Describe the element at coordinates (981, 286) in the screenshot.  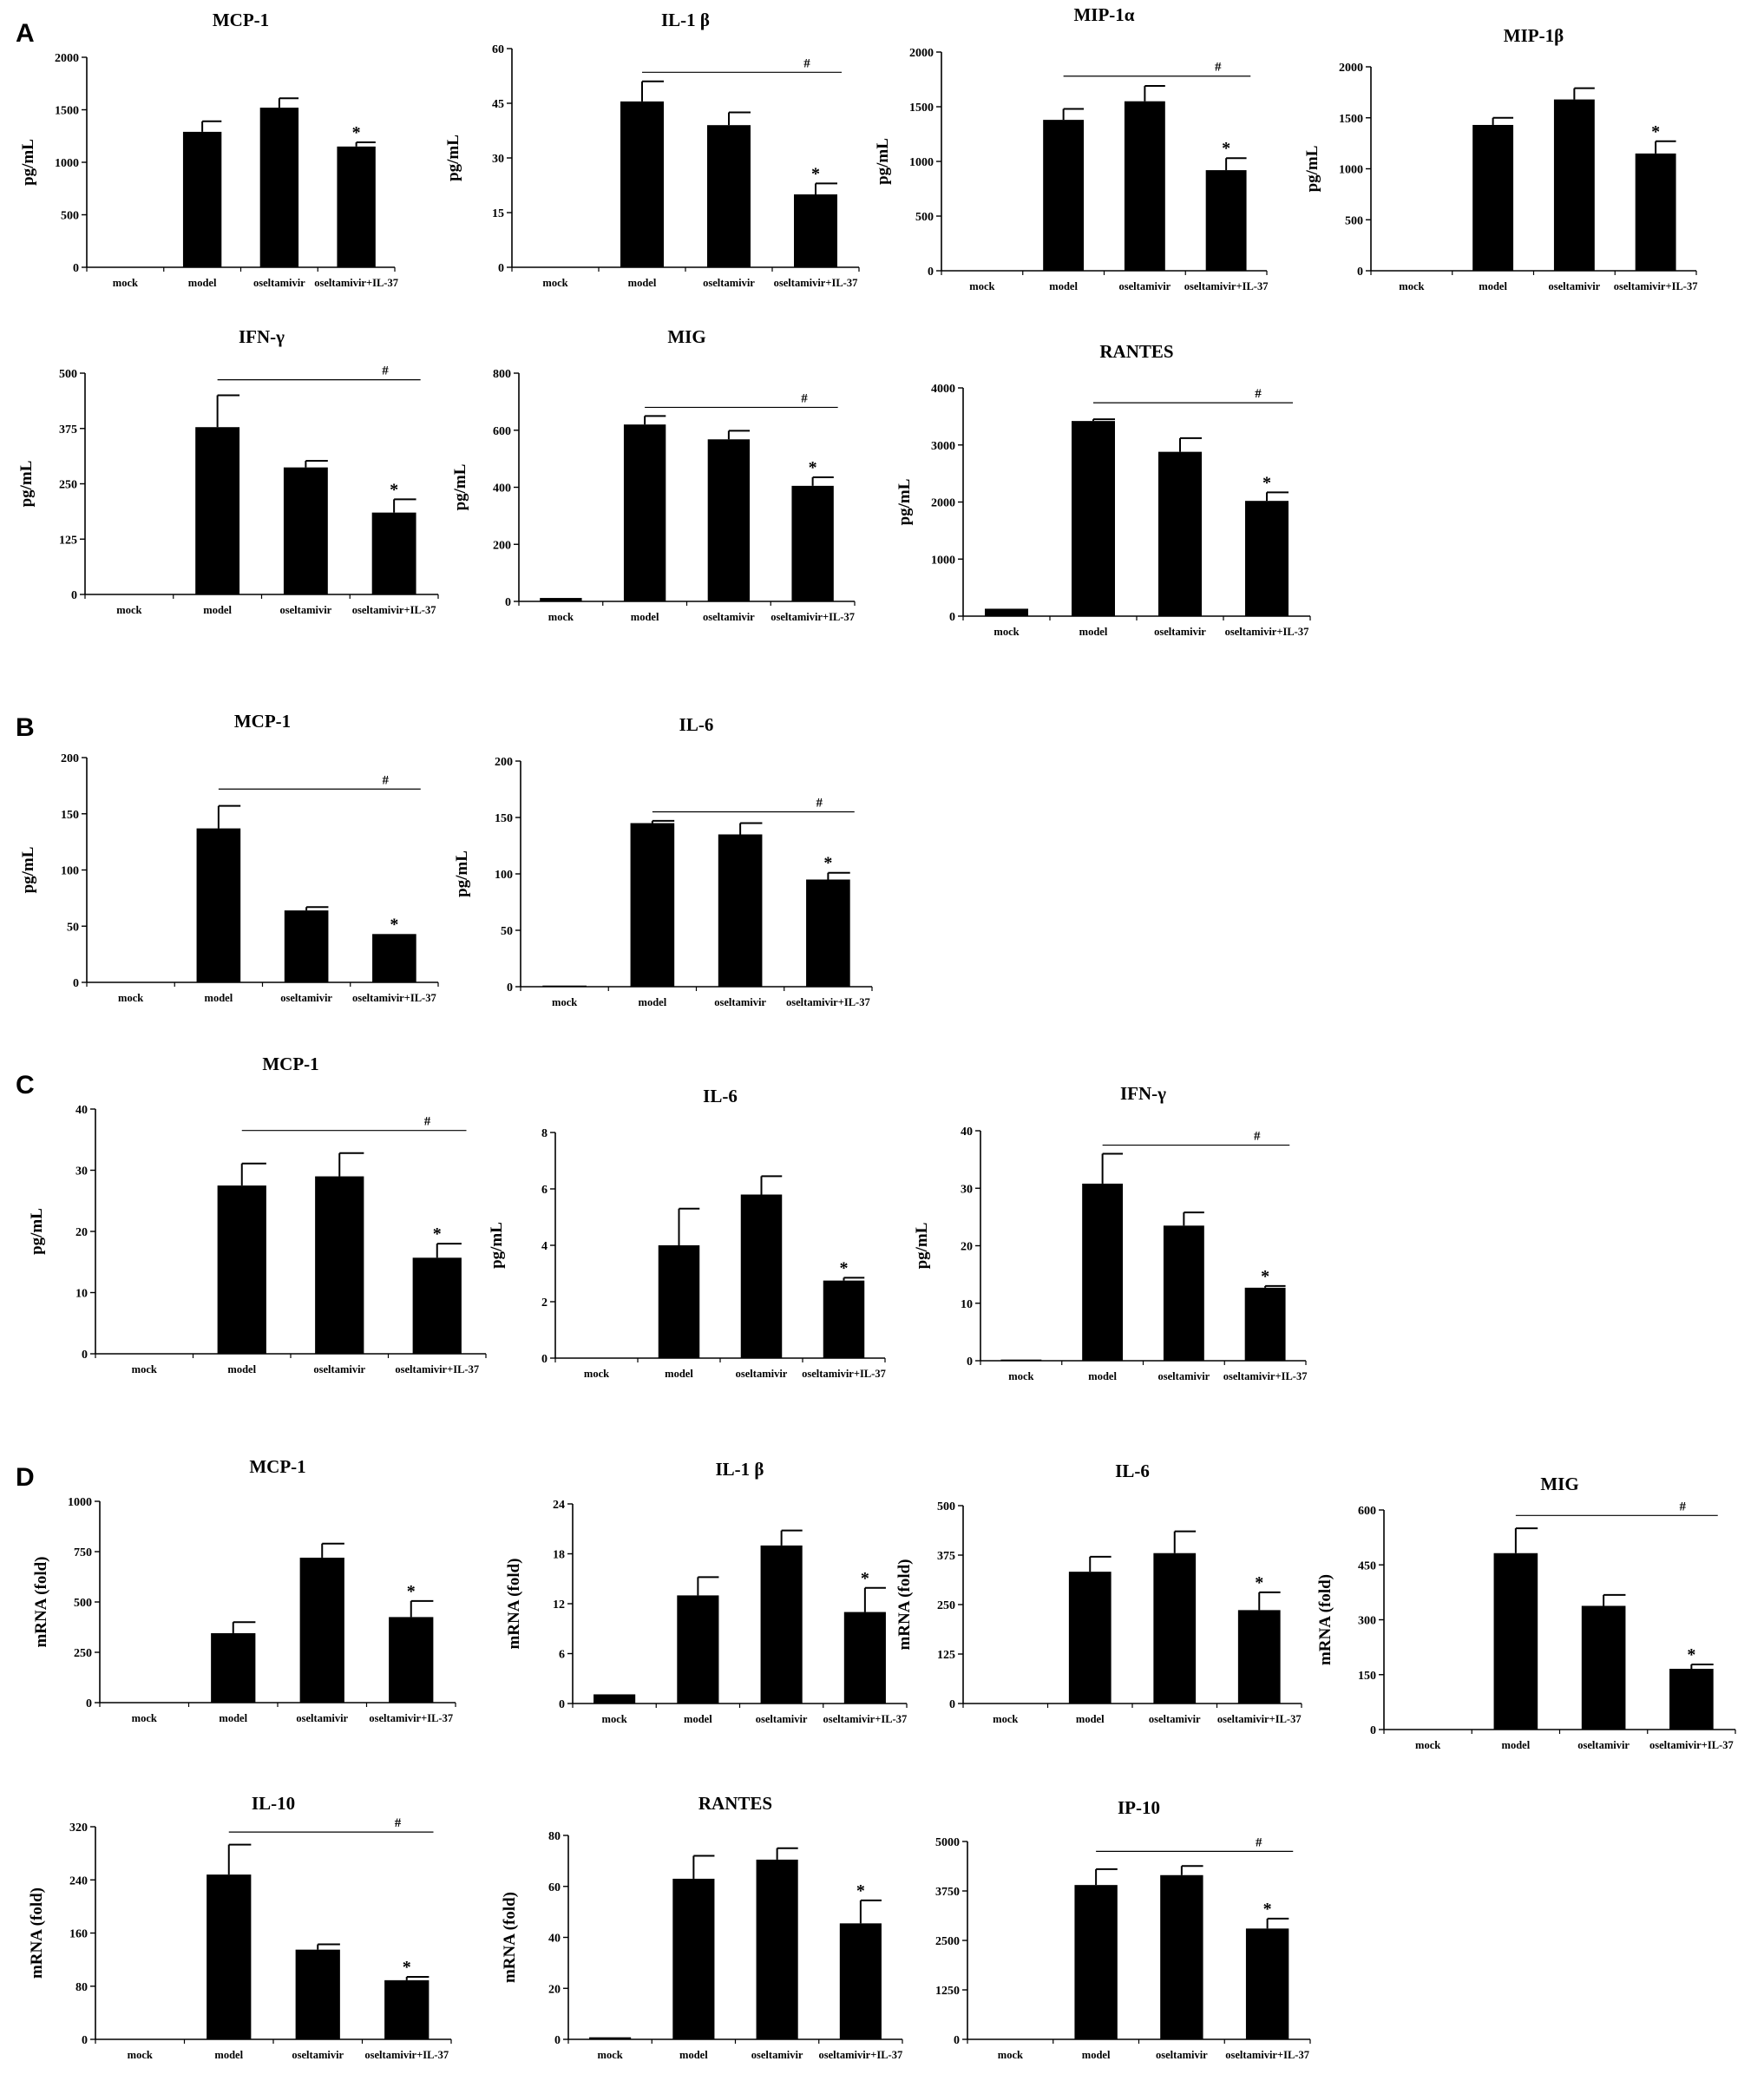
I see `chart-3-mip-1-category-label: mock` at that location.